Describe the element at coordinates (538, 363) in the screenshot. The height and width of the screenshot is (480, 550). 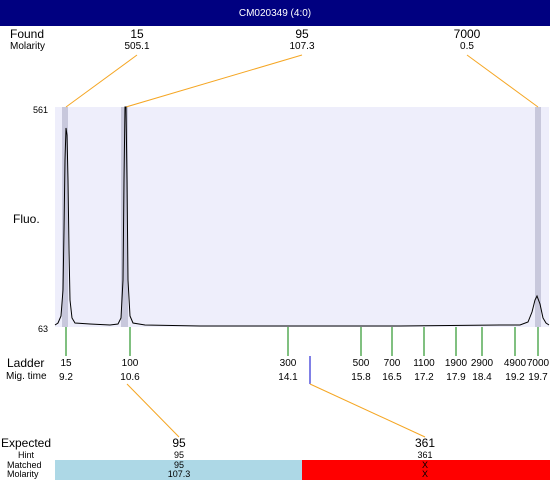
I see `ladder-size: 7000` at that location.